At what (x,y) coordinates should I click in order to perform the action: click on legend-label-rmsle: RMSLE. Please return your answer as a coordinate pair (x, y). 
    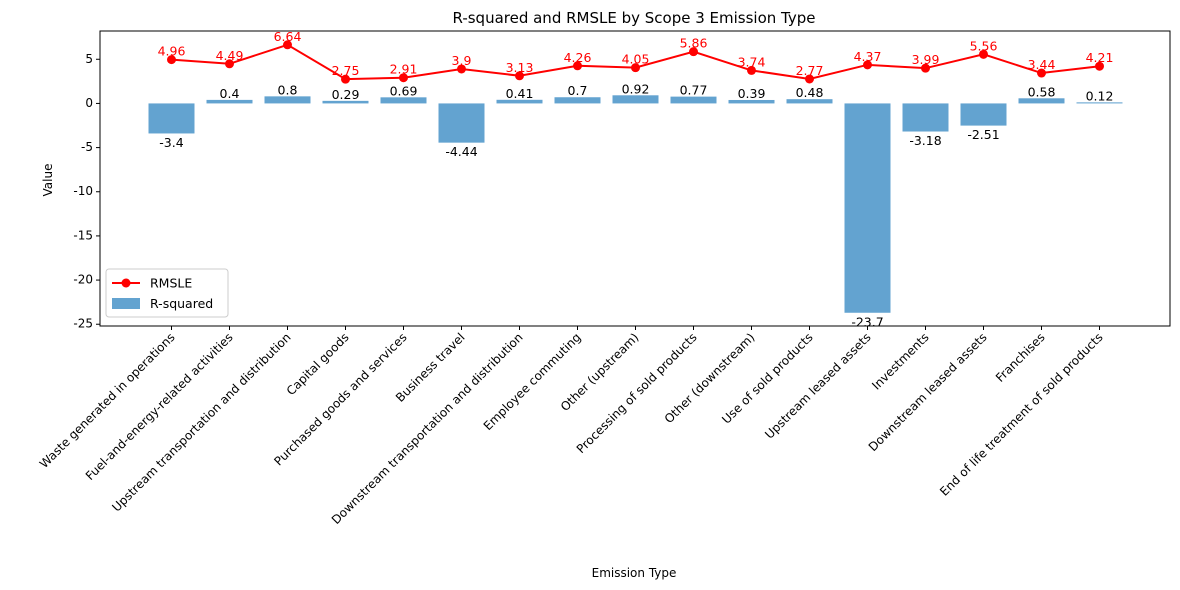
    Looking at the image, I should click on (171, 283).